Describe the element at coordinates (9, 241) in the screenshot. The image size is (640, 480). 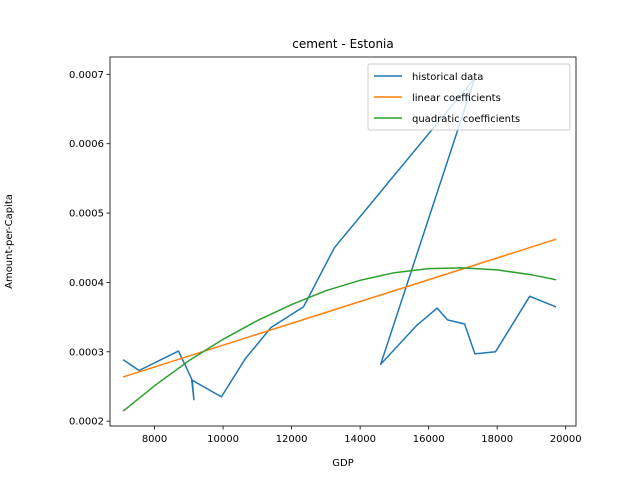
I see `y-axis-label: Amount-per-Capita` at that location.